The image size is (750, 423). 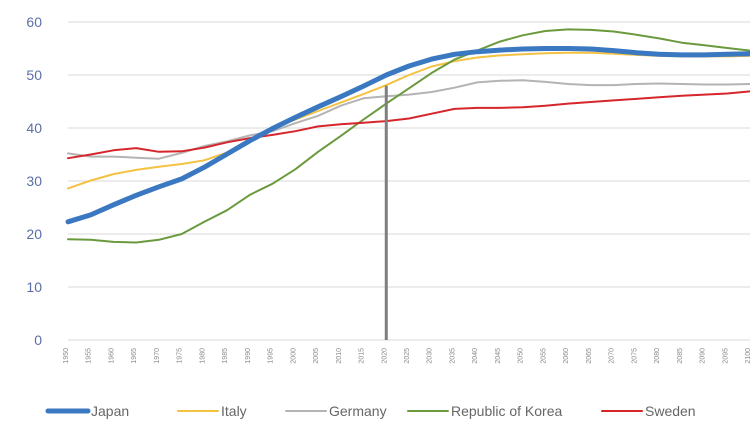 What do you see at coordinates (271, 356) in the screenshot?
I see `x-tick-label: 1995` at bounding box center [271, 356].